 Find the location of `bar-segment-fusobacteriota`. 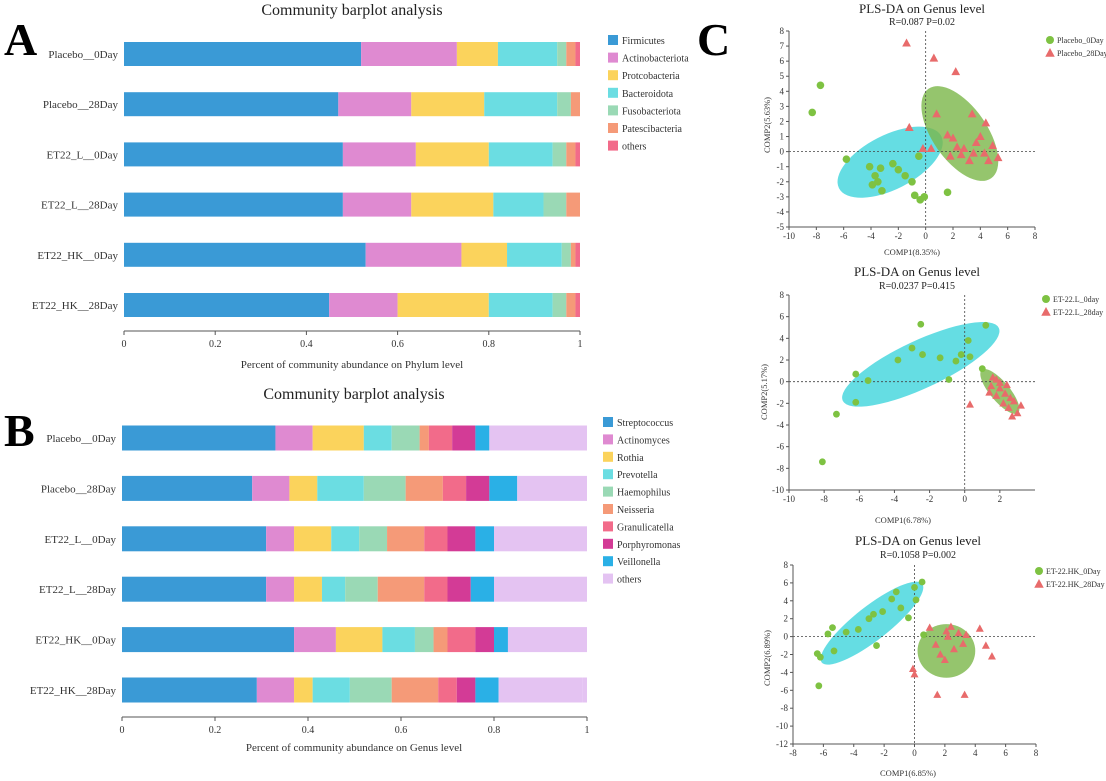

bar-segment-fusobacteriota is located at coordinates (566, 254).